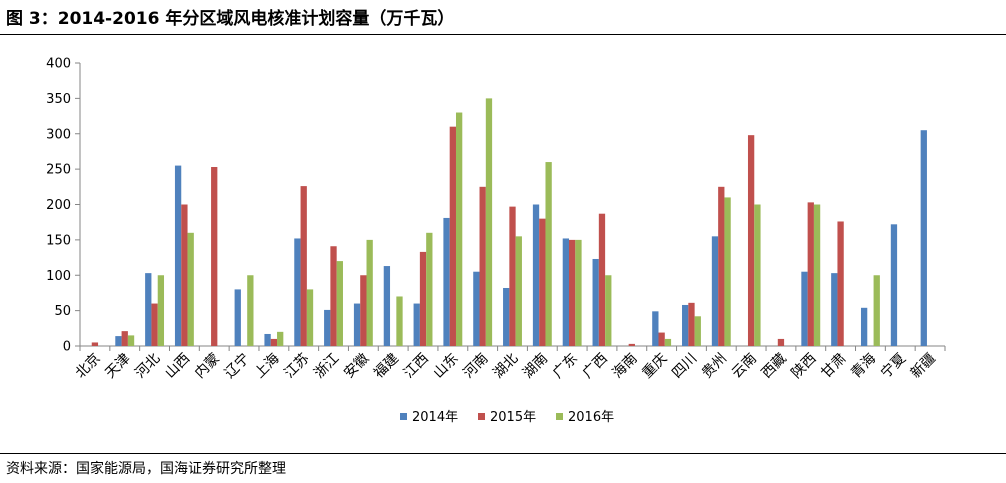 This screenshot has width=1006, height=483. What do you see at coordinates (399, 321) in the screenshot?
I see `bar-2016年-福建` at bounding box center [399, 321].